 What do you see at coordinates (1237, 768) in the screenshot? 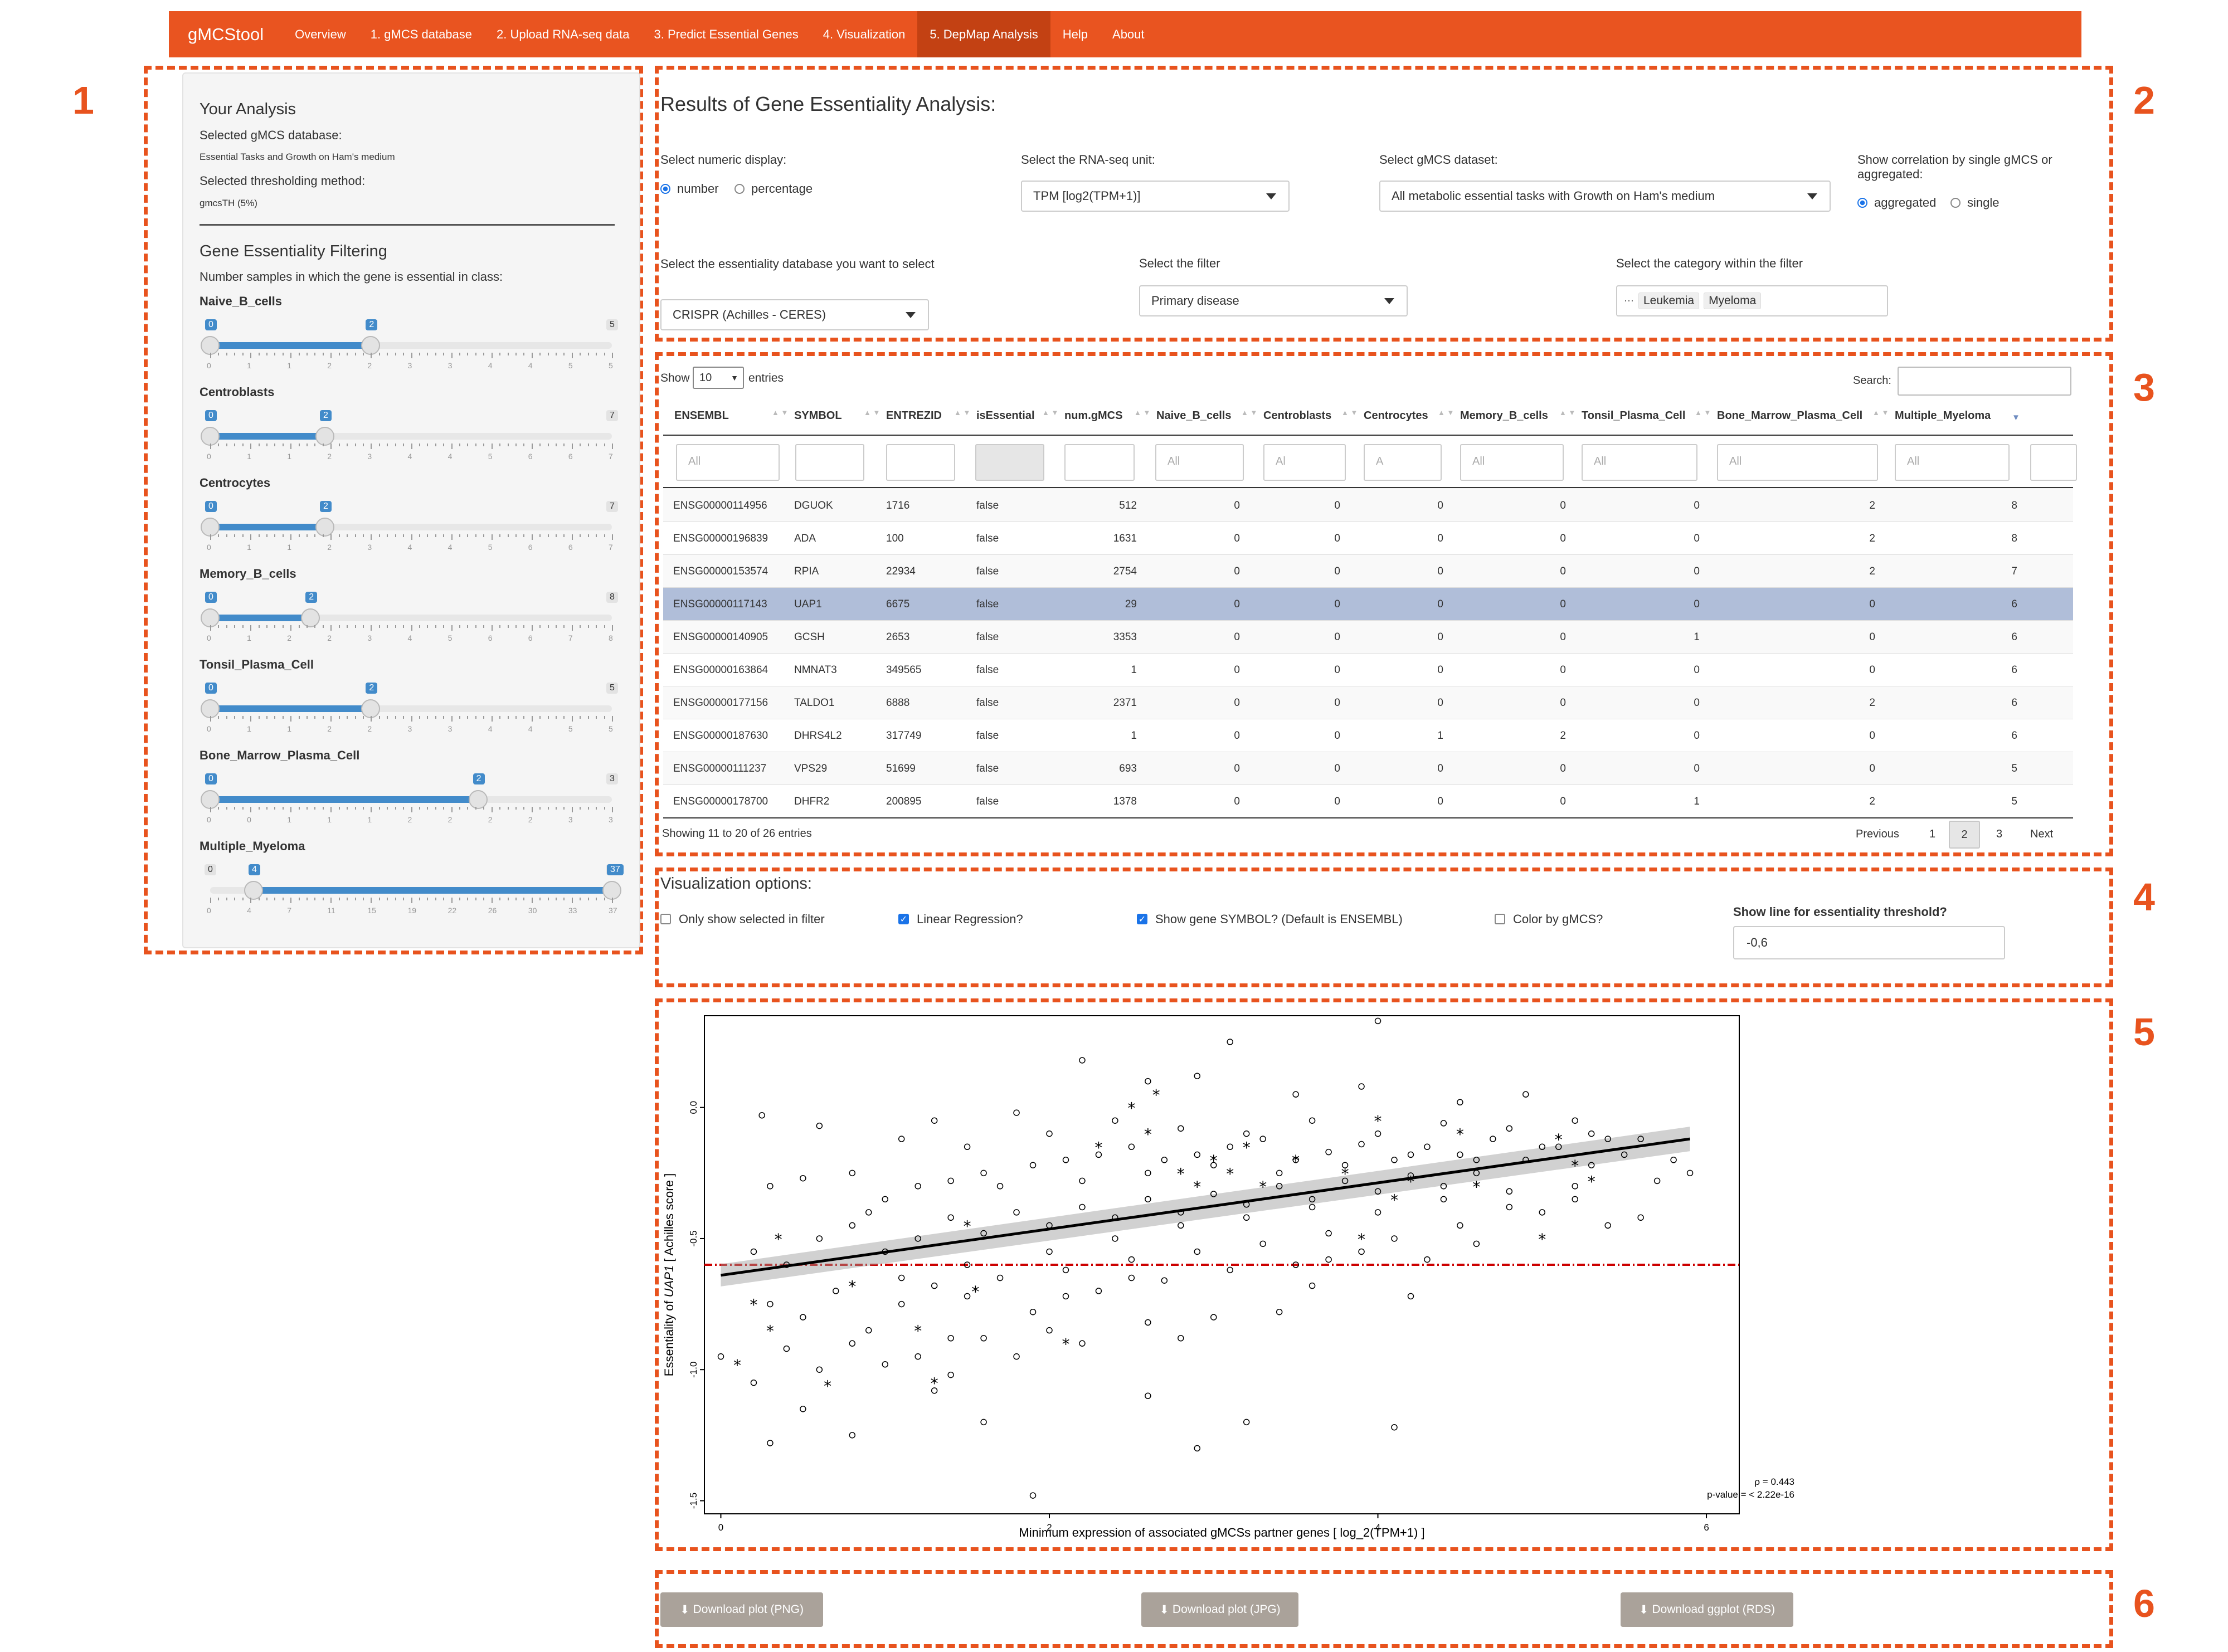
I see `table-cell: 0` at bounding box center [1237, 768].